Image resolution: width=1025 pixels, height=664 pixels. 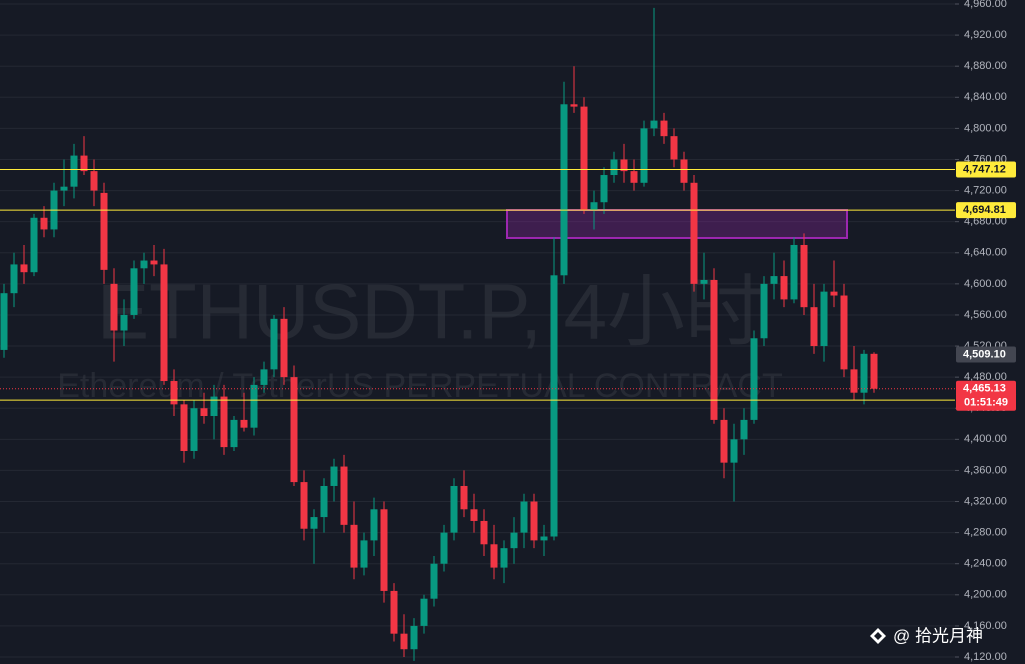 I want to click on y-tick-label: 4,320.00, so click(x=985, y=501).